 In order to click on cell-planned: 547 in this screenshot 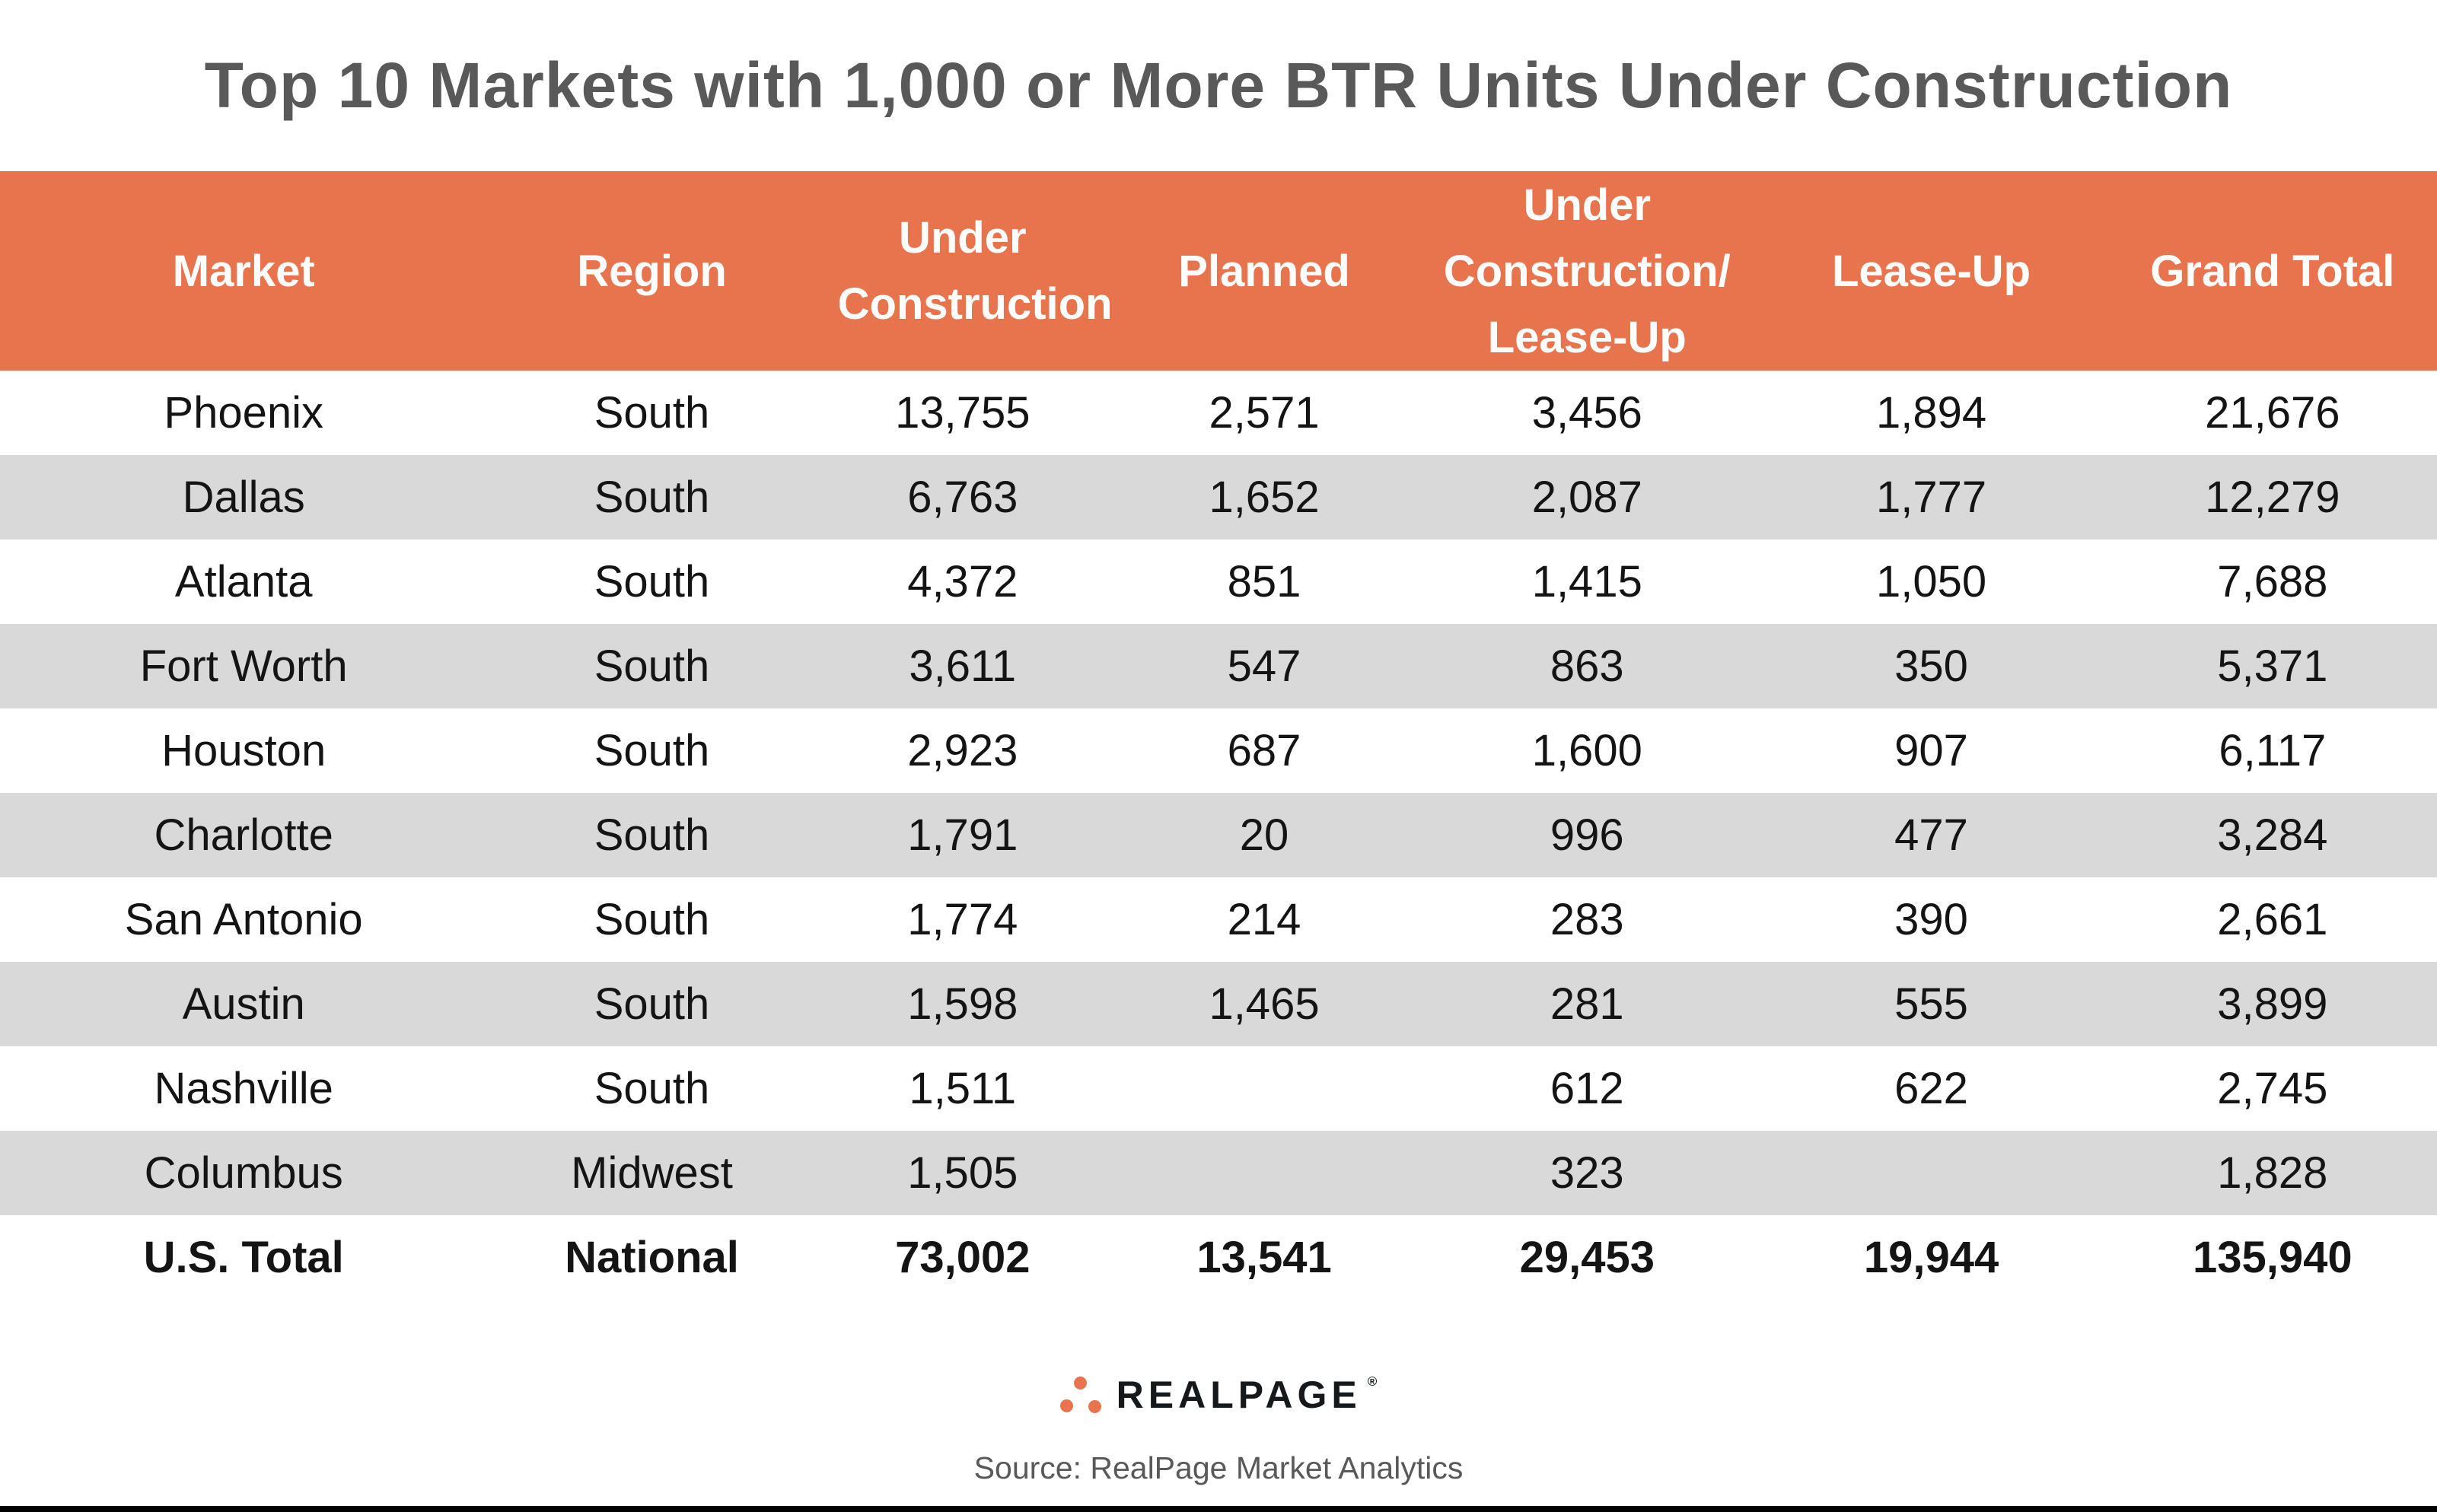, I will do `click(1264, 666)`.